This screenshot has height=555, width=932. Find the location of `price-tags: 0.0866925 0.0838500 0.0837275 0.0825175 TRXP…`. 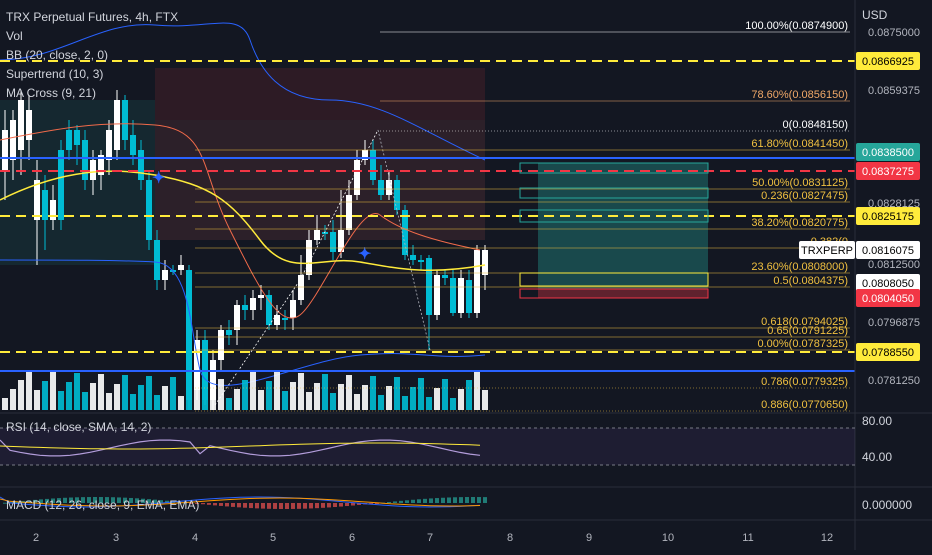

price-tags: 0.0866925 0.0838500 0.0837275 0.0825175 TRXP… is located at coordinates (859, 206).